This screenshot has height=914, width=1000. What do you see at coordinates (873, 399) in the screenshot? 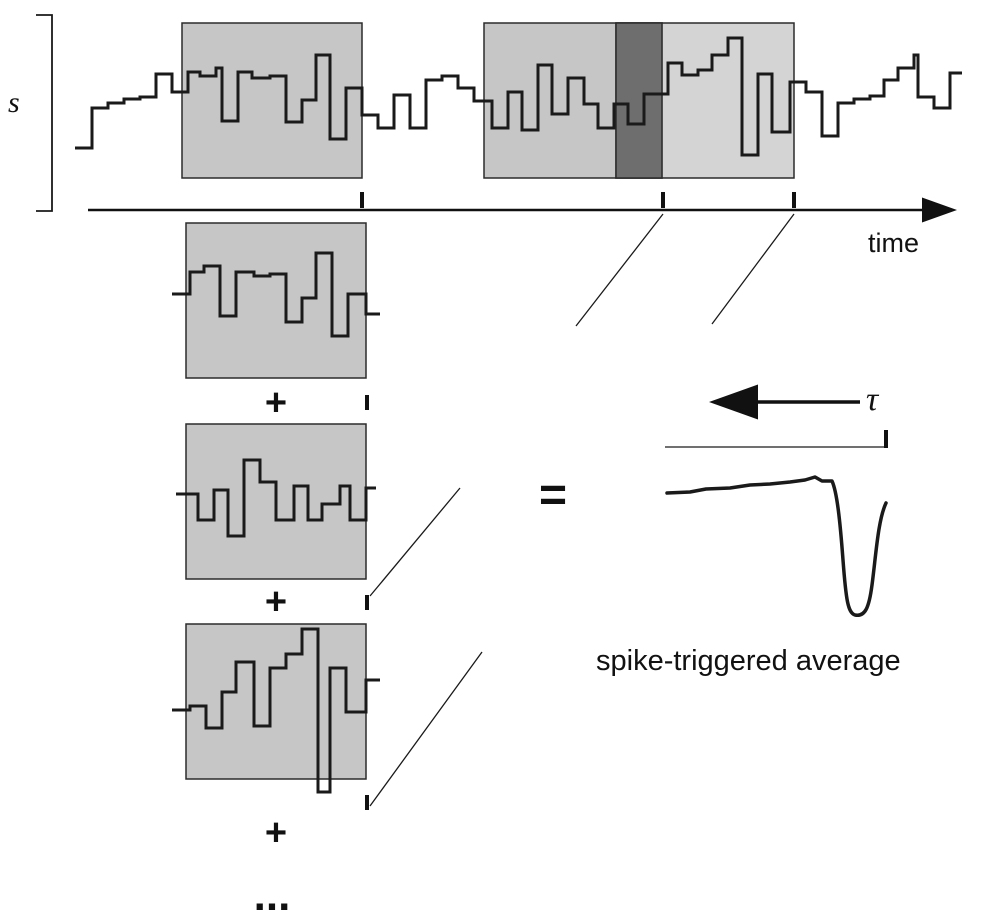
I see `tau-label: τ` at bounding box center [873, 399].